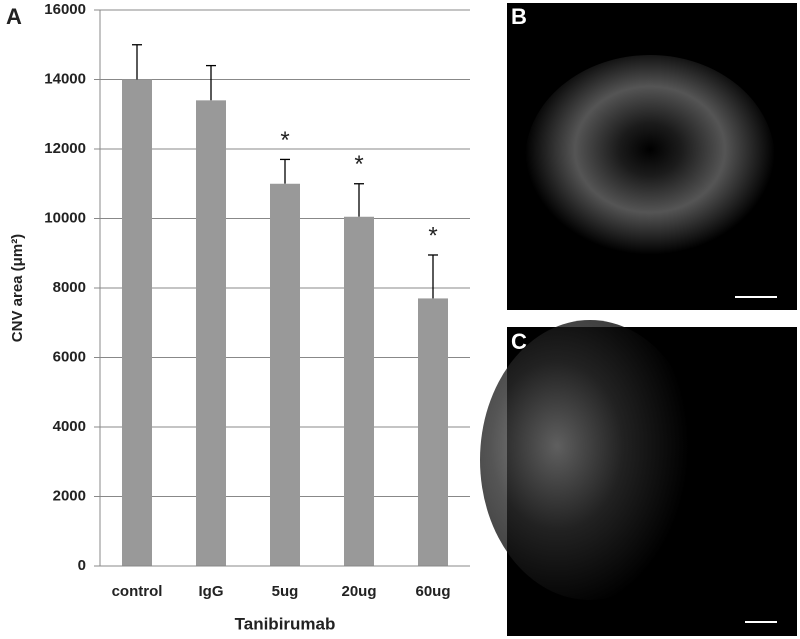 The height and width of the screenshot is (639, 800). Describe the element at coordinates (519, 341) in the screenshot. I see `panel-label: C` at that location.